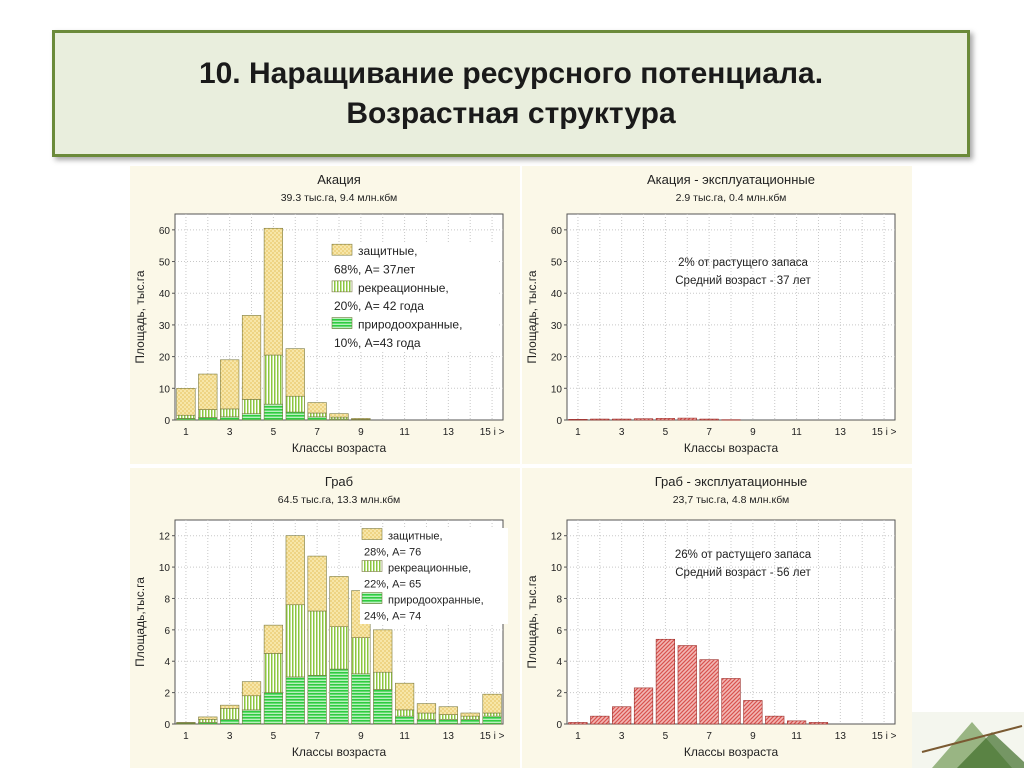  Describe the element at coordinates (968, 740) in the screenshot. I see `pine-decoration-icon` at that location.